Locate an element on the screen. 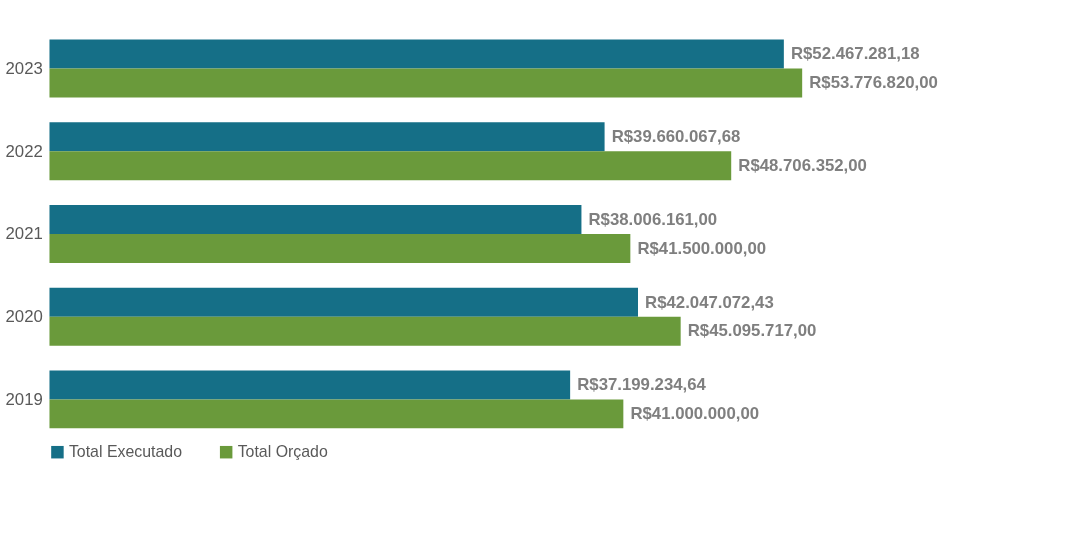  data-label: R$48.706.352,00 is located at coordinates (802, 166).